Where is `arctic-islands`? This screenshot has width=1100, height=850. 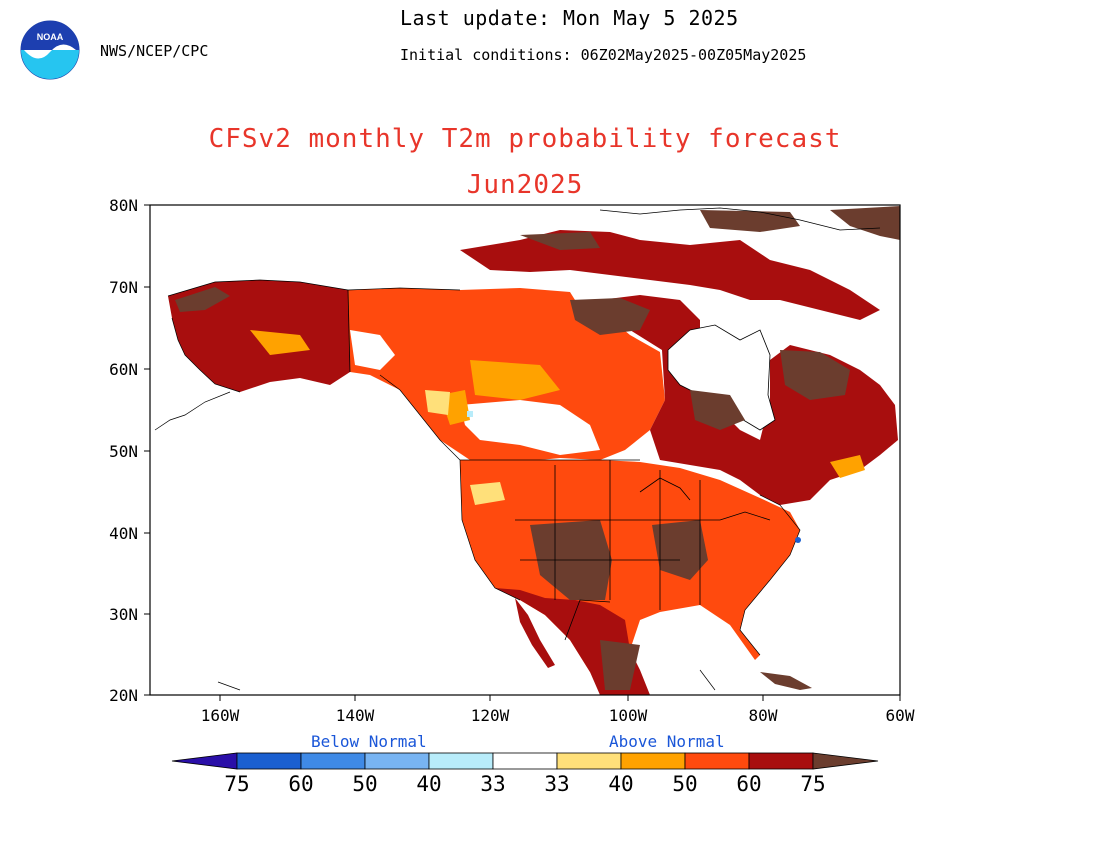 arctic-islands is located at coordinates (670, 275).